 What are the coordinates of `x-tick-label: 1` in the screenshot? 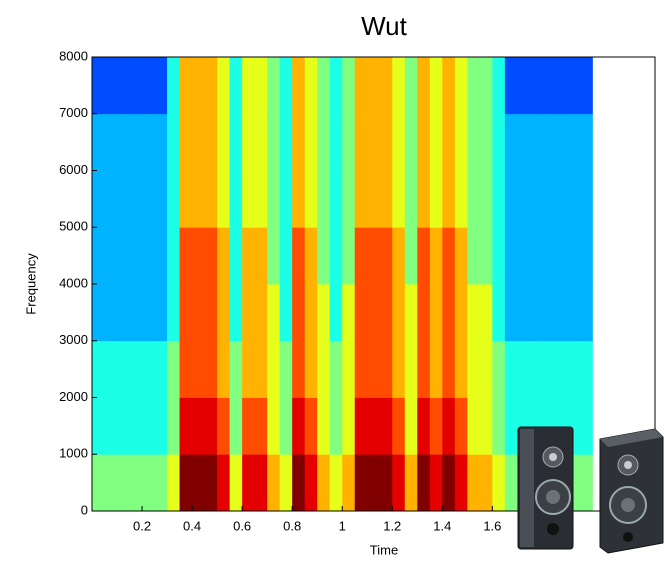 It's located at (342, 525).